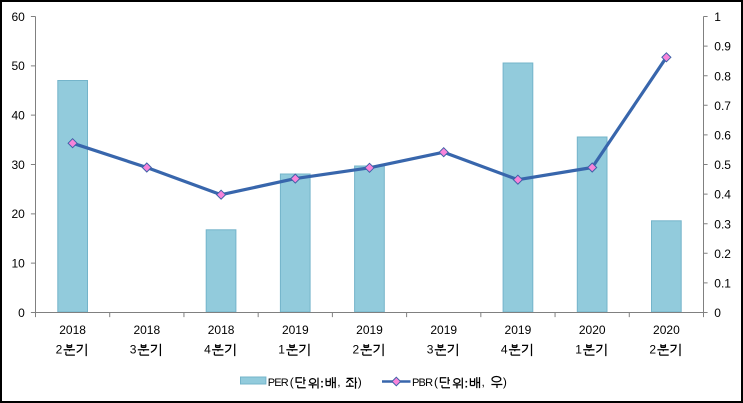  What do you see at coordinates (722, 76) in the screenshot?
I see `svg-text: 0.8` at bounding box center [722, 76].